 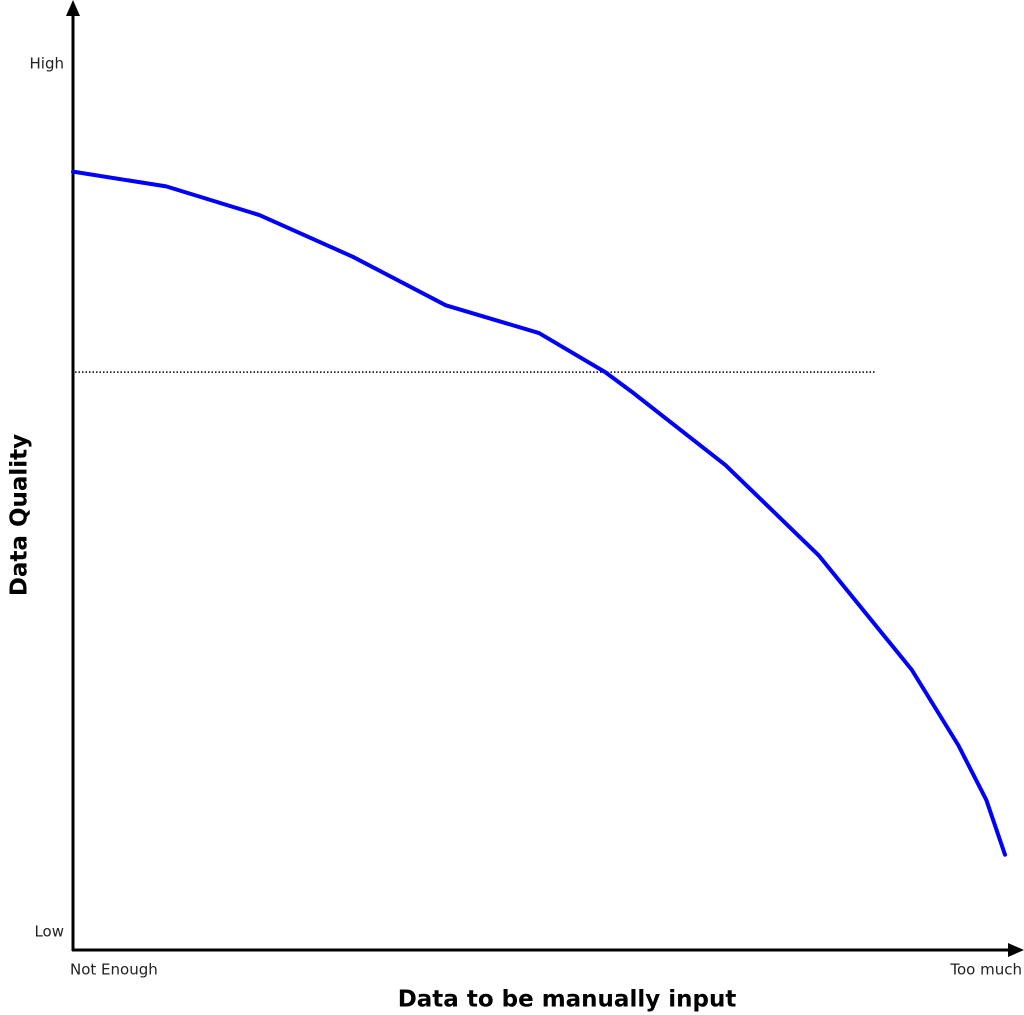 What do you see at coordinates (20, 515) in the screenshot?
I see `y-axis-title: Data Quality` at bounding box center [20, 515].